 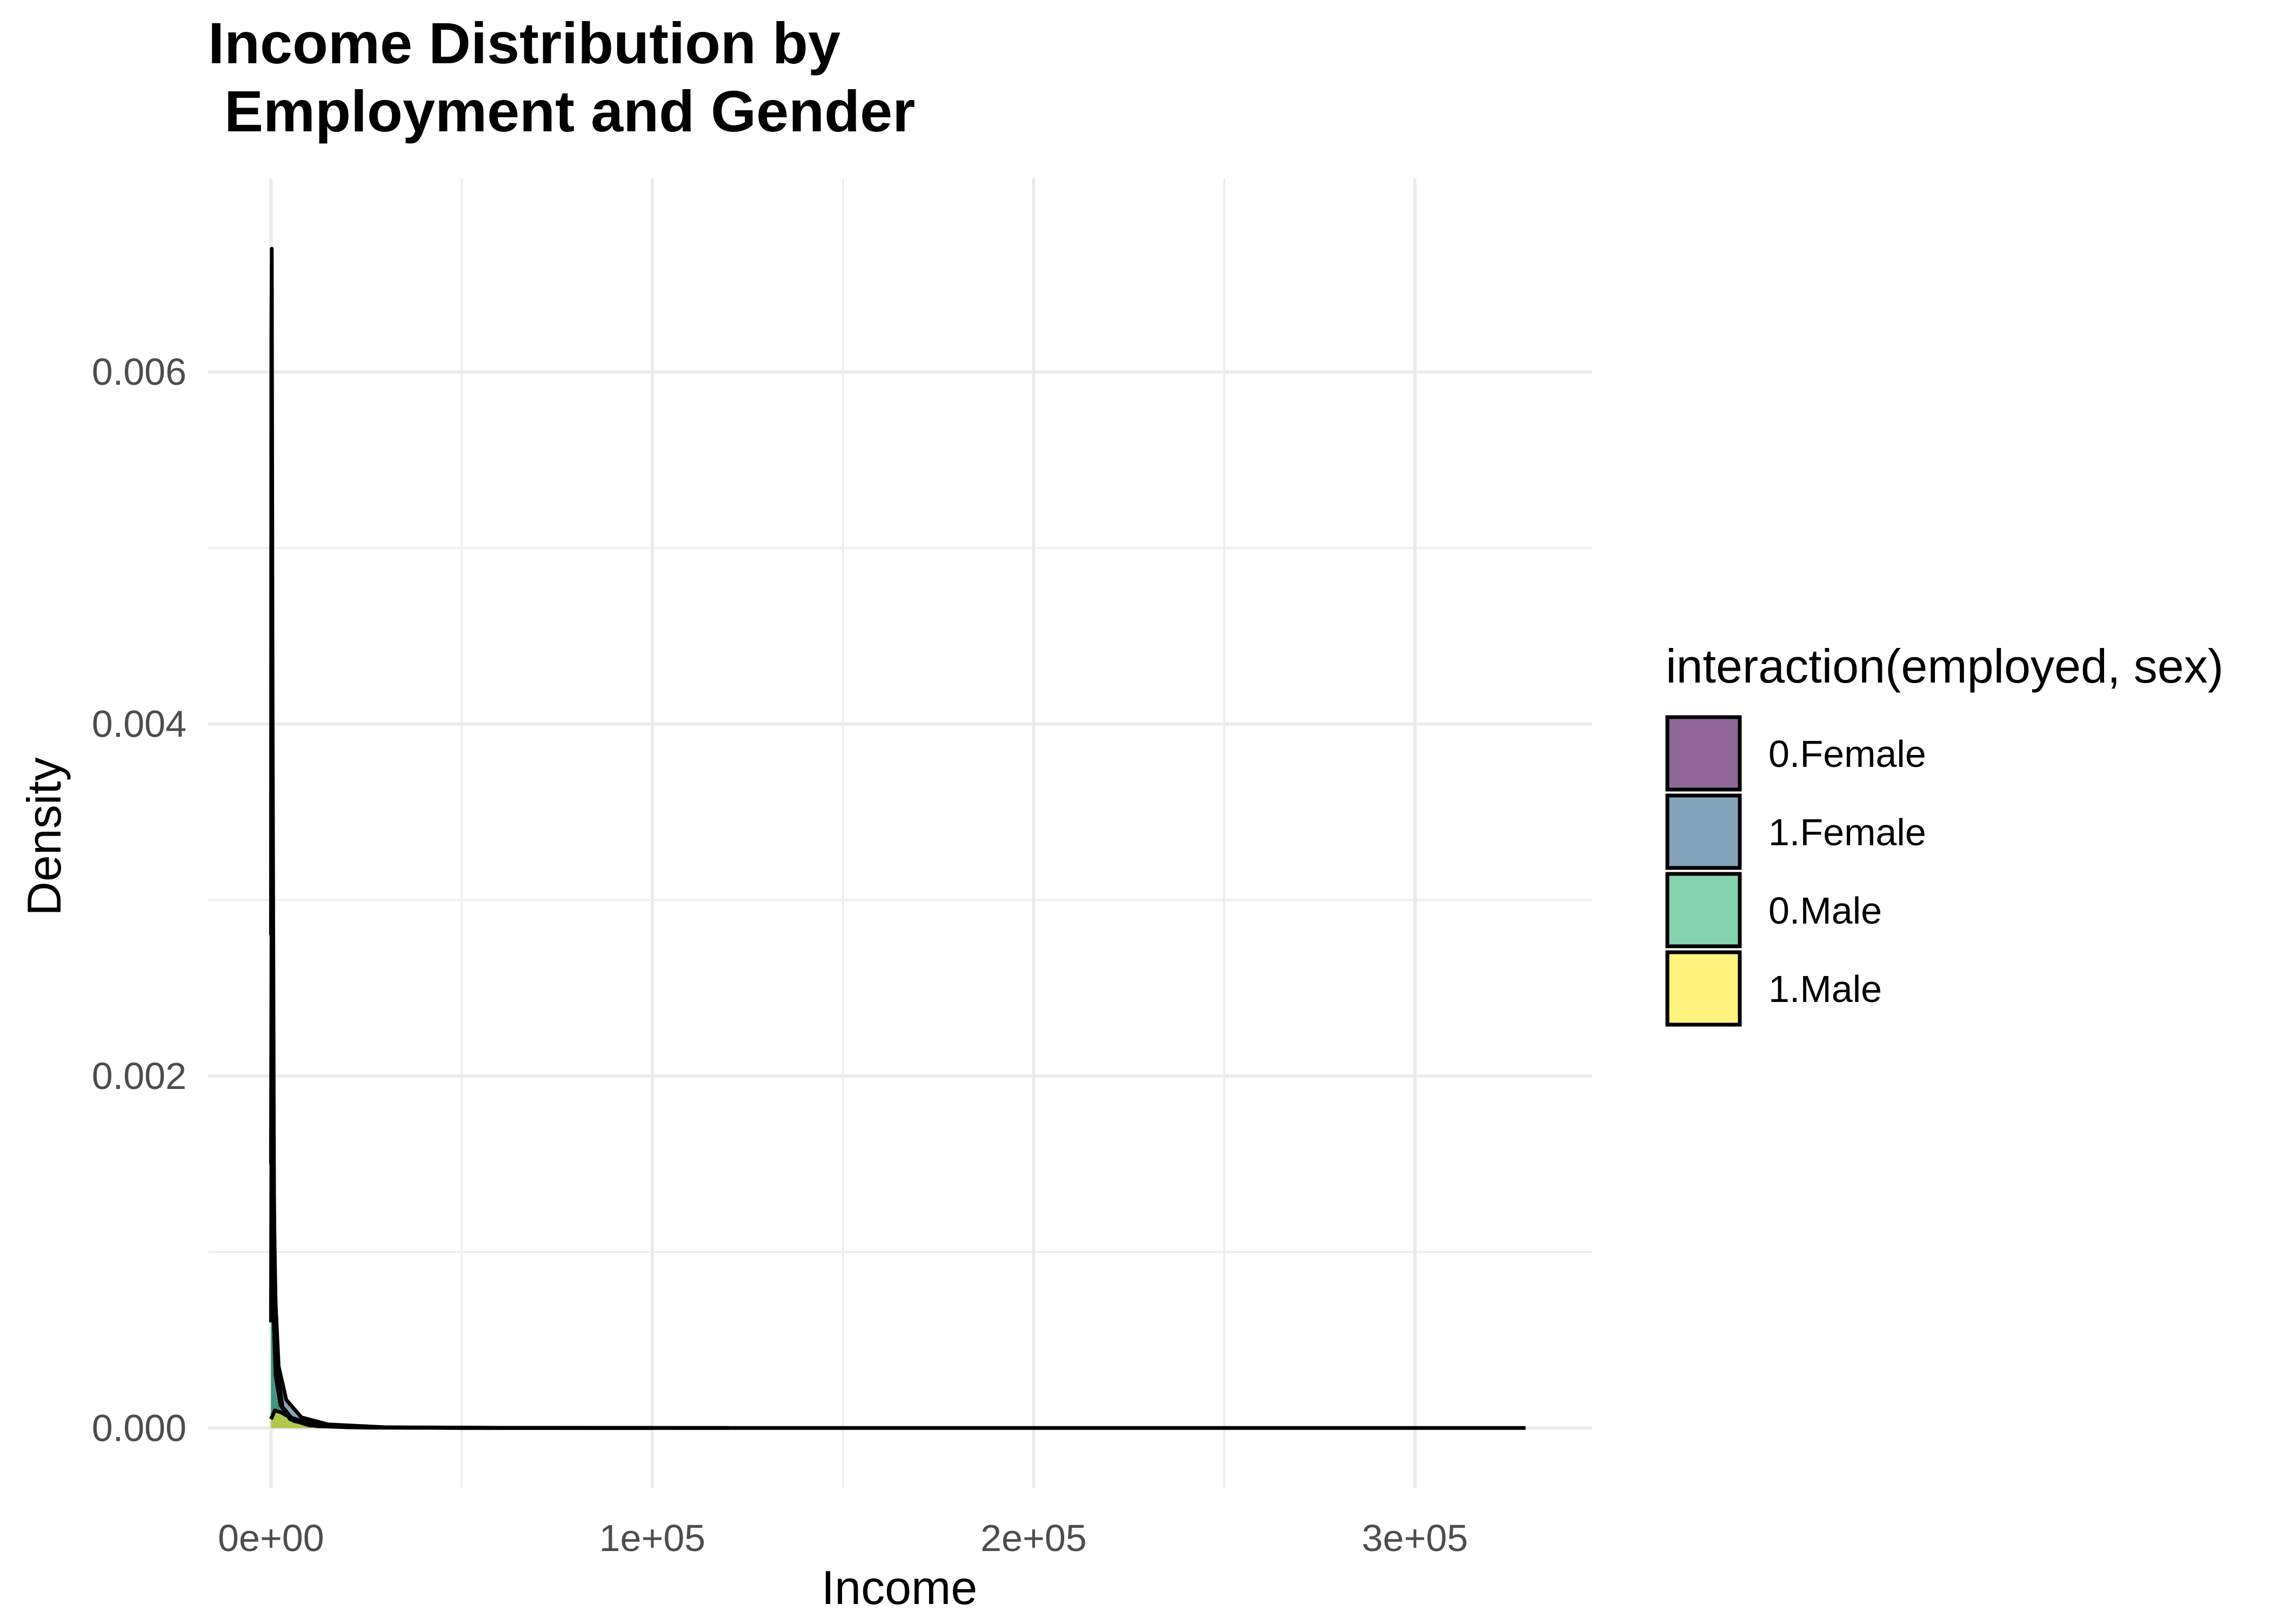 I want to click on y-tick-label: 0.002, so click(x=139, y=1076).